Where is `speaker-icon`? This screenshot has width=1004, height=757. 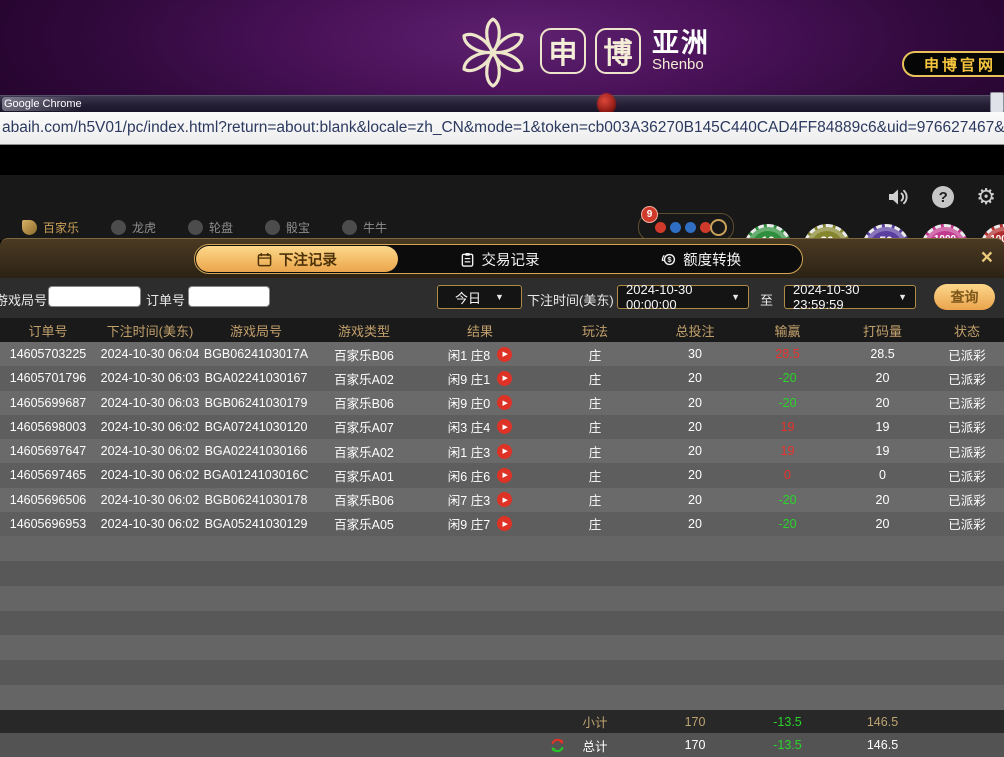
speaker-icon is located at coordinates (898, 197).